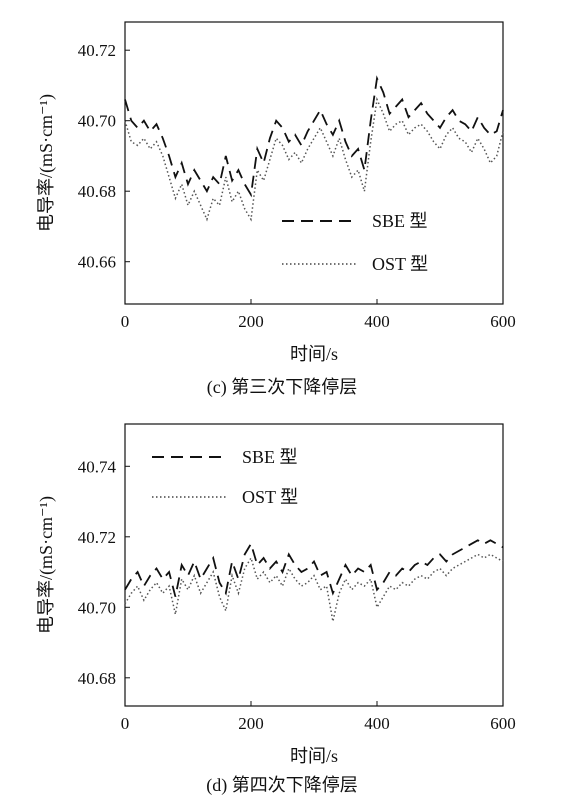  What do you see at coordinates (97, 466) in the screenshot?
I see `y-tick-label: 40.74` at bounding box center [97, 466].